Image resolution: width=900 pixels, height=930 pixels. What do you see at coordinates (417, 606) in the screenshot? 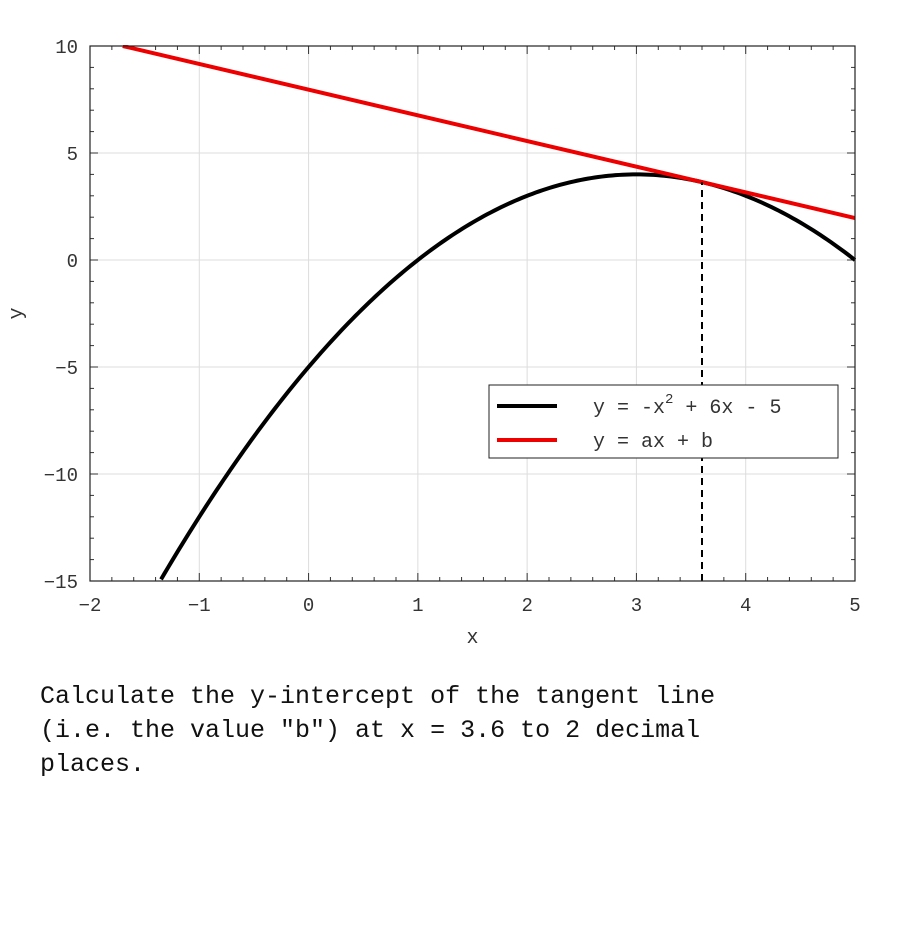
I see `x-tick-label: 1` at bounding box center [417, 606].